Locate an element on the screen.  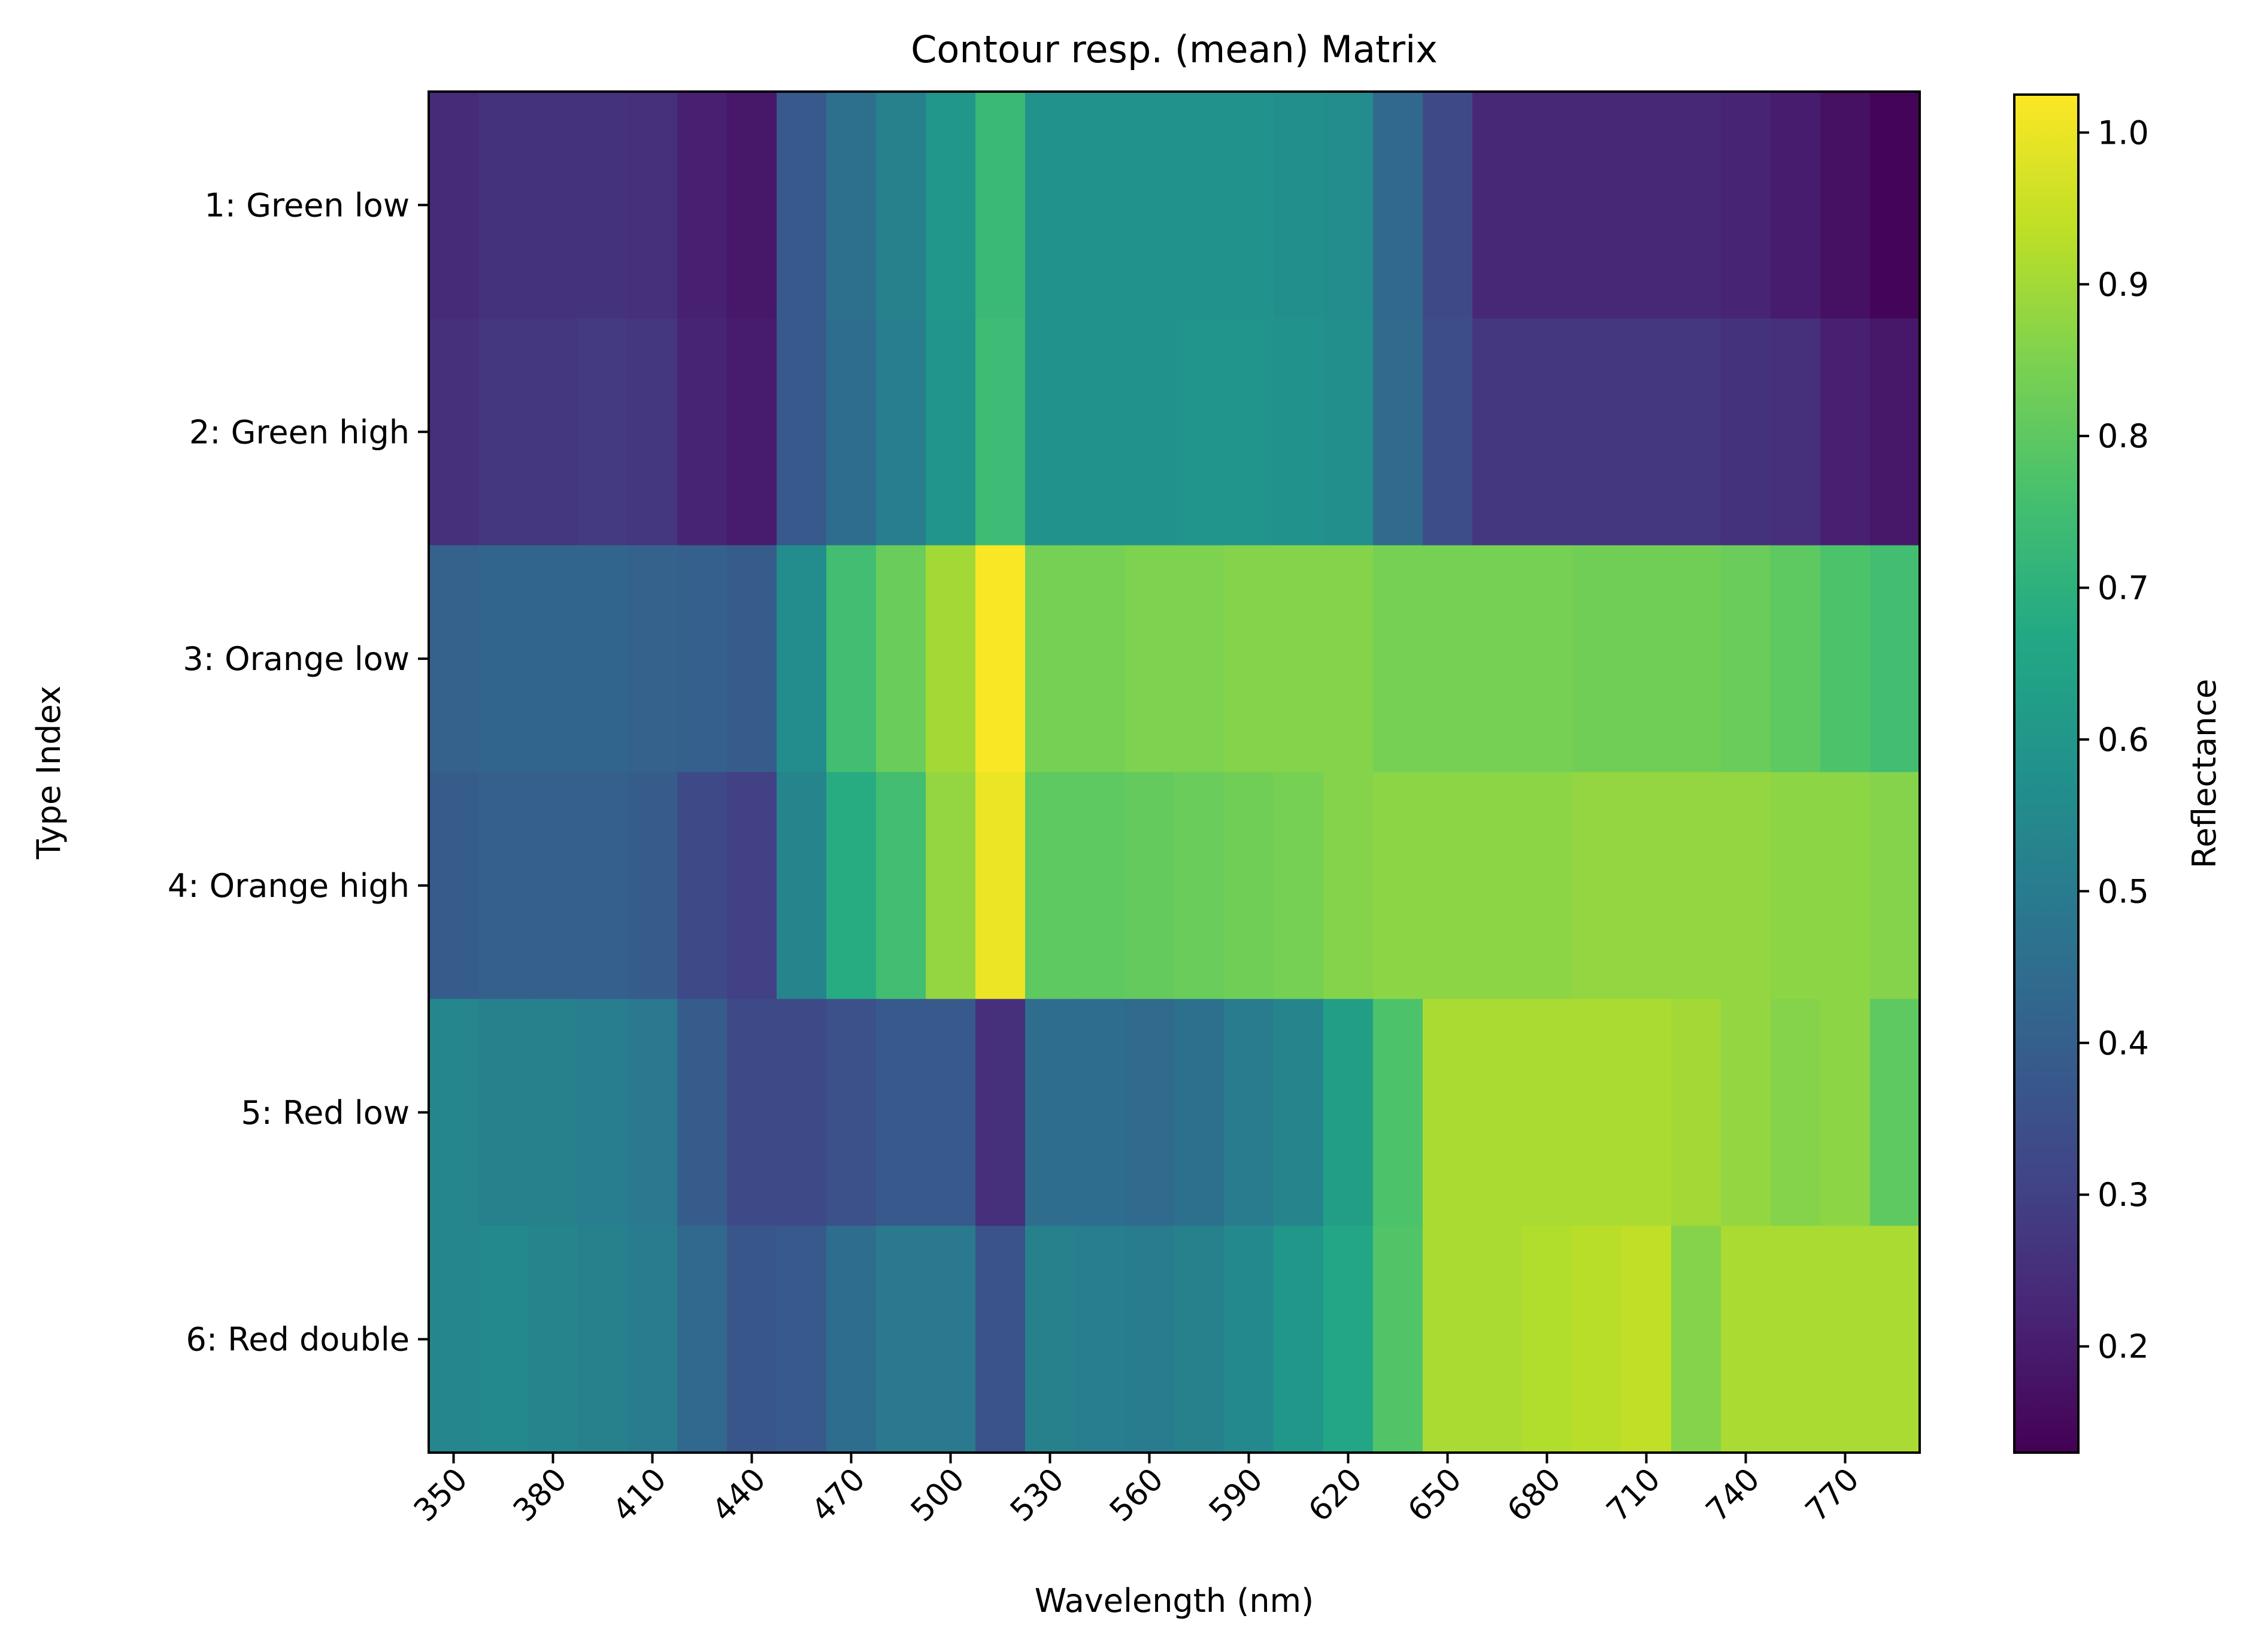
y-tick-label: 2: Green high is located at coordinates (299, 432).